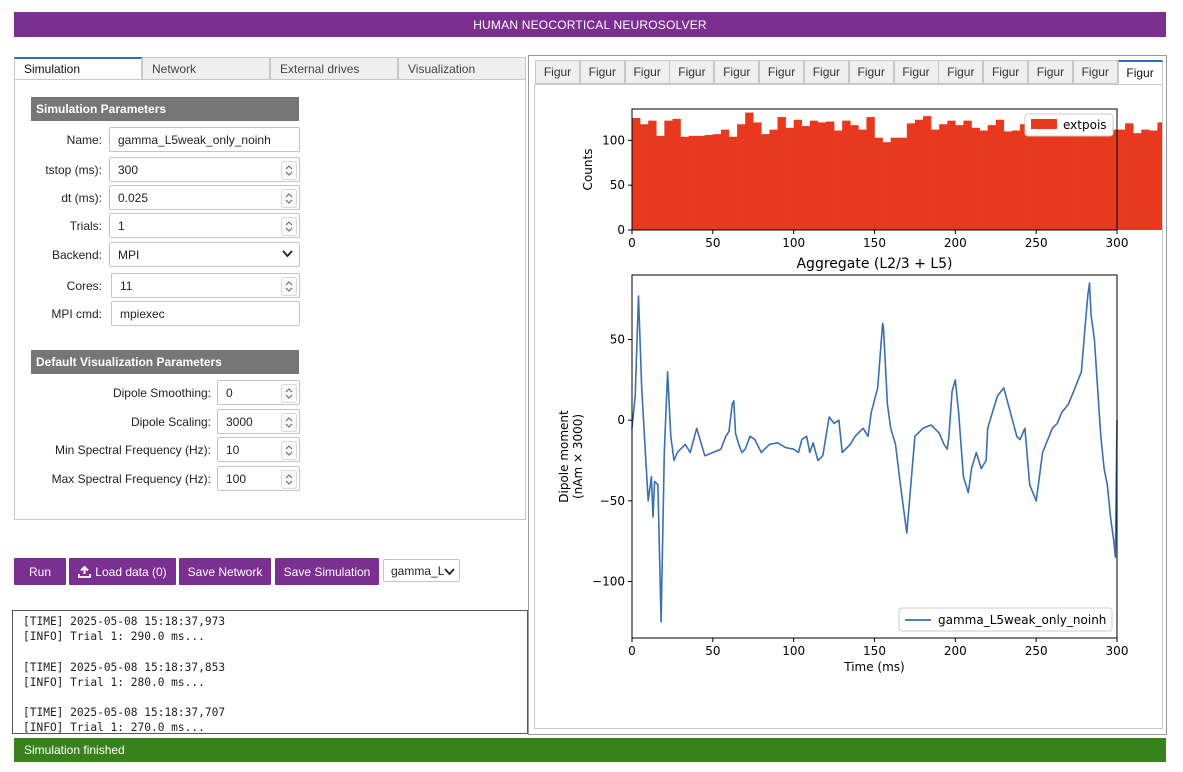 The height and width of the screenshot is (772, 1183). What do you see at coordinates (874, 243) in the screenshot?
I see `histogram-x-tick-label: 150` at bounding box center [874, 243].